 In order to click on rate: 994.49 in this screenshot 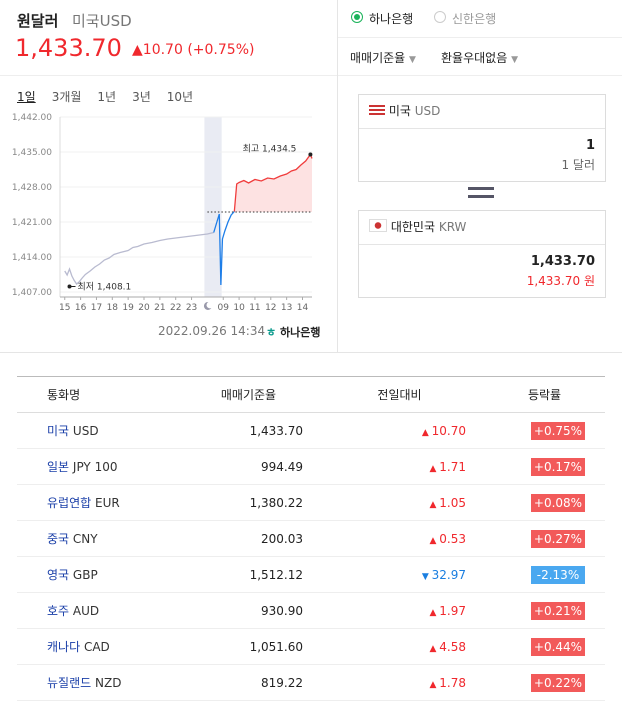, I will do `click(248, 466)`.